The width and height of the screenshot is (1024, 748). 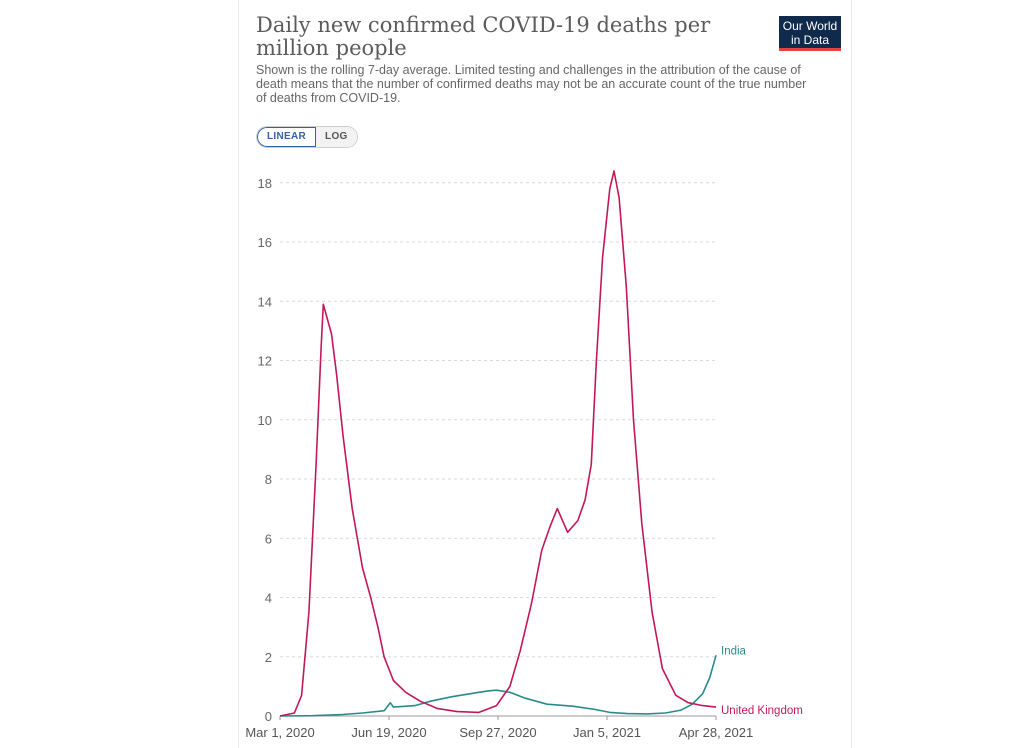 What do you see at coordinates (388, 732) in the screenshot?
I see `x-tick-label: Jun 19, 2020` at bounding box center [388, 732].